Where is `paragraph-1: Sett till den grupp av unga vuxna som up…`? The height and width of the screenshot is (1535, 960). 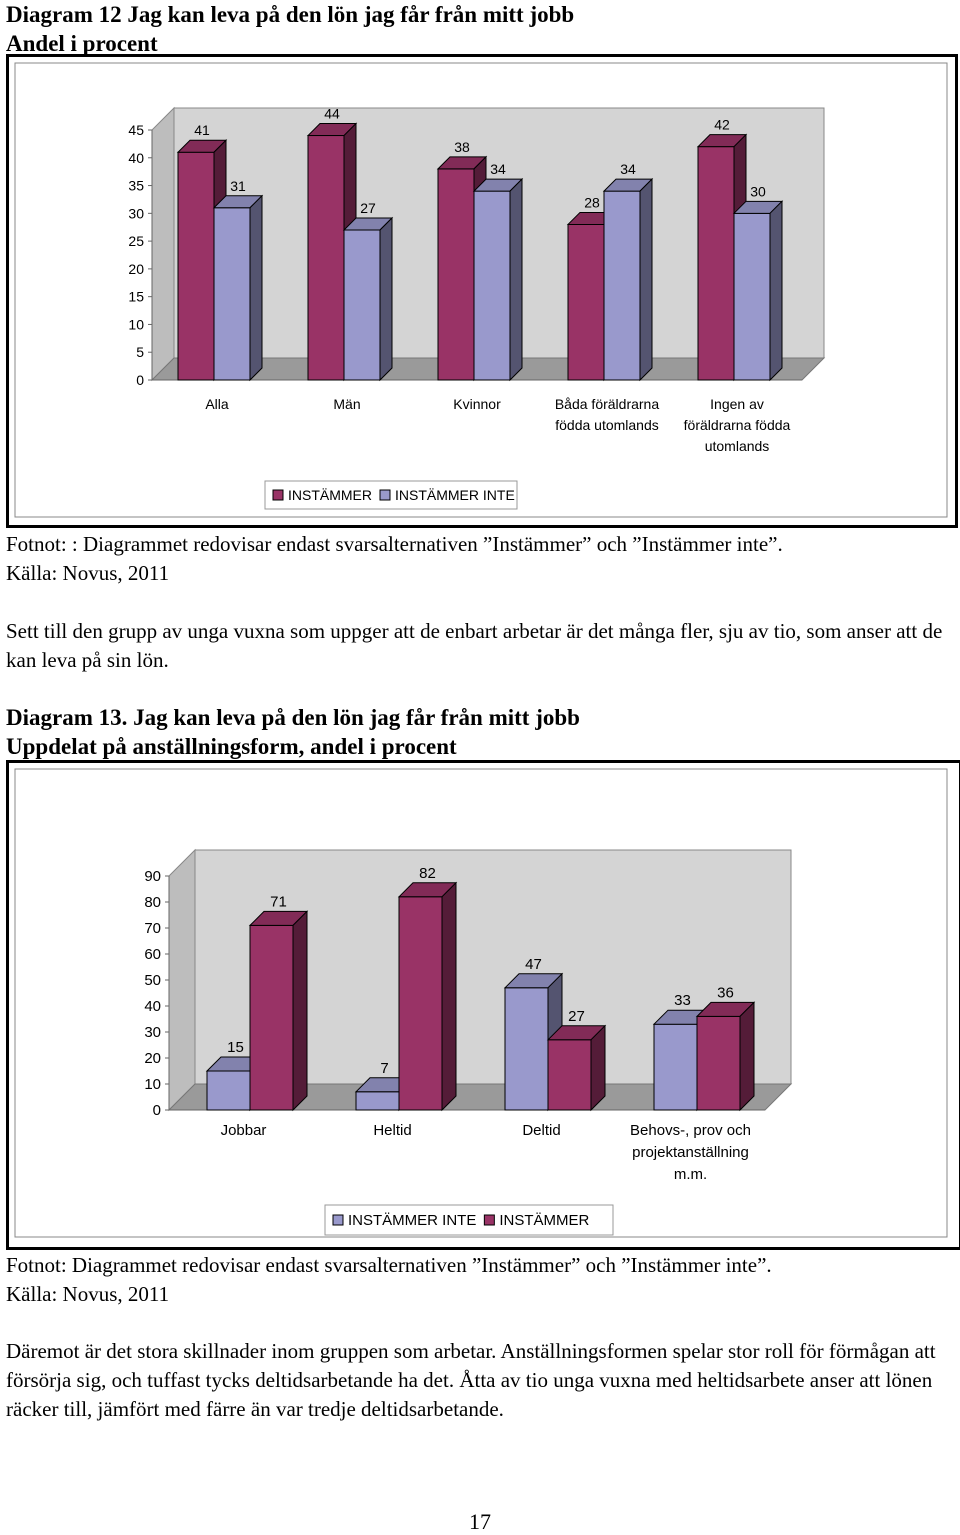
paragraph-1: Sett till den grupp av unga vuxna som up… is located at coordinates (474, 645).